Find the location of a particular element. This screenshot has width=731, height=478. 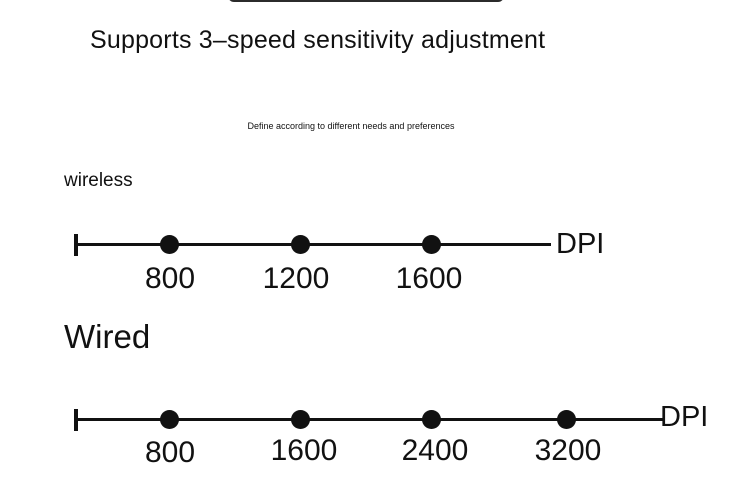

wireless-level-label: 800 is located at coordinates (170, 278).